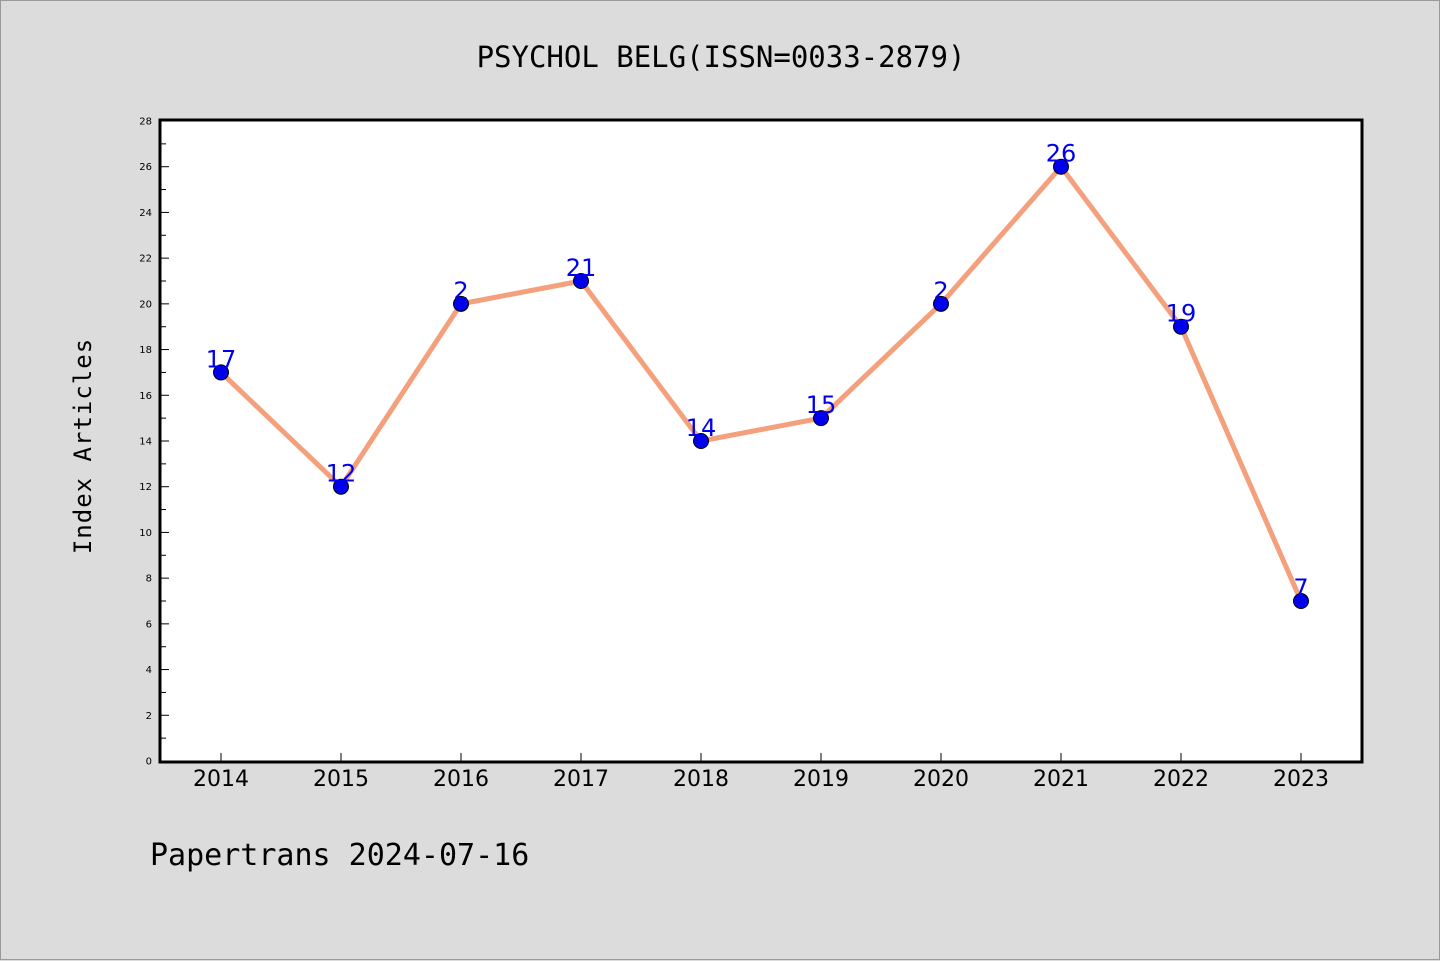  What do you see at coordinates (145, 213) in the screenshot?
I see `y-tick-label: 24` at bounding box center [145, 213].